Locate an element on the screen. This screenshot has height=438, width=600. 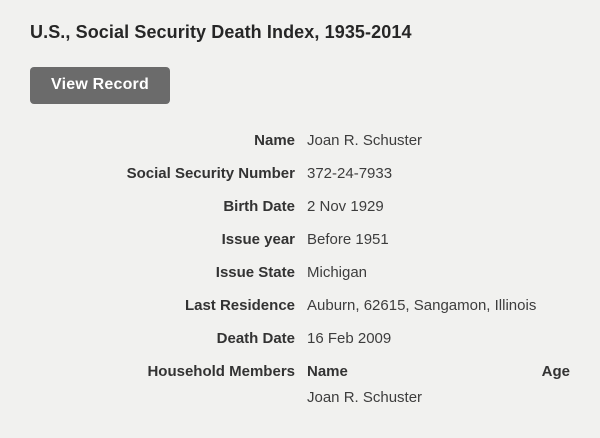
record-row-issue-state: Issue State Michigan is located at coordinates (300, 272).